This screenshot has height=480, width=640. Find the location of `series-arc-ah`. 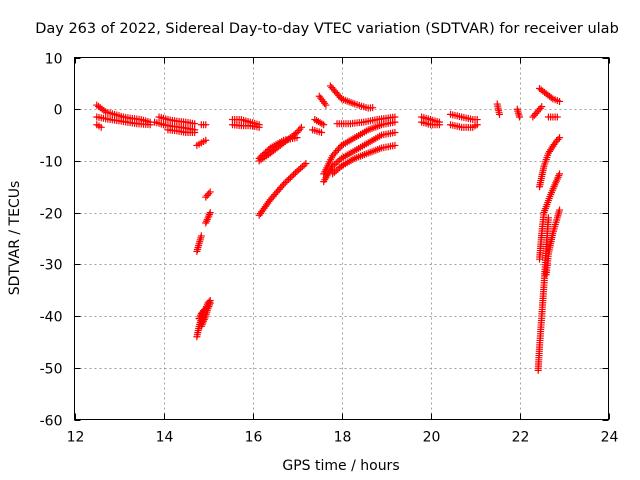

series-arc-ah is located at coordinates (537, 112).